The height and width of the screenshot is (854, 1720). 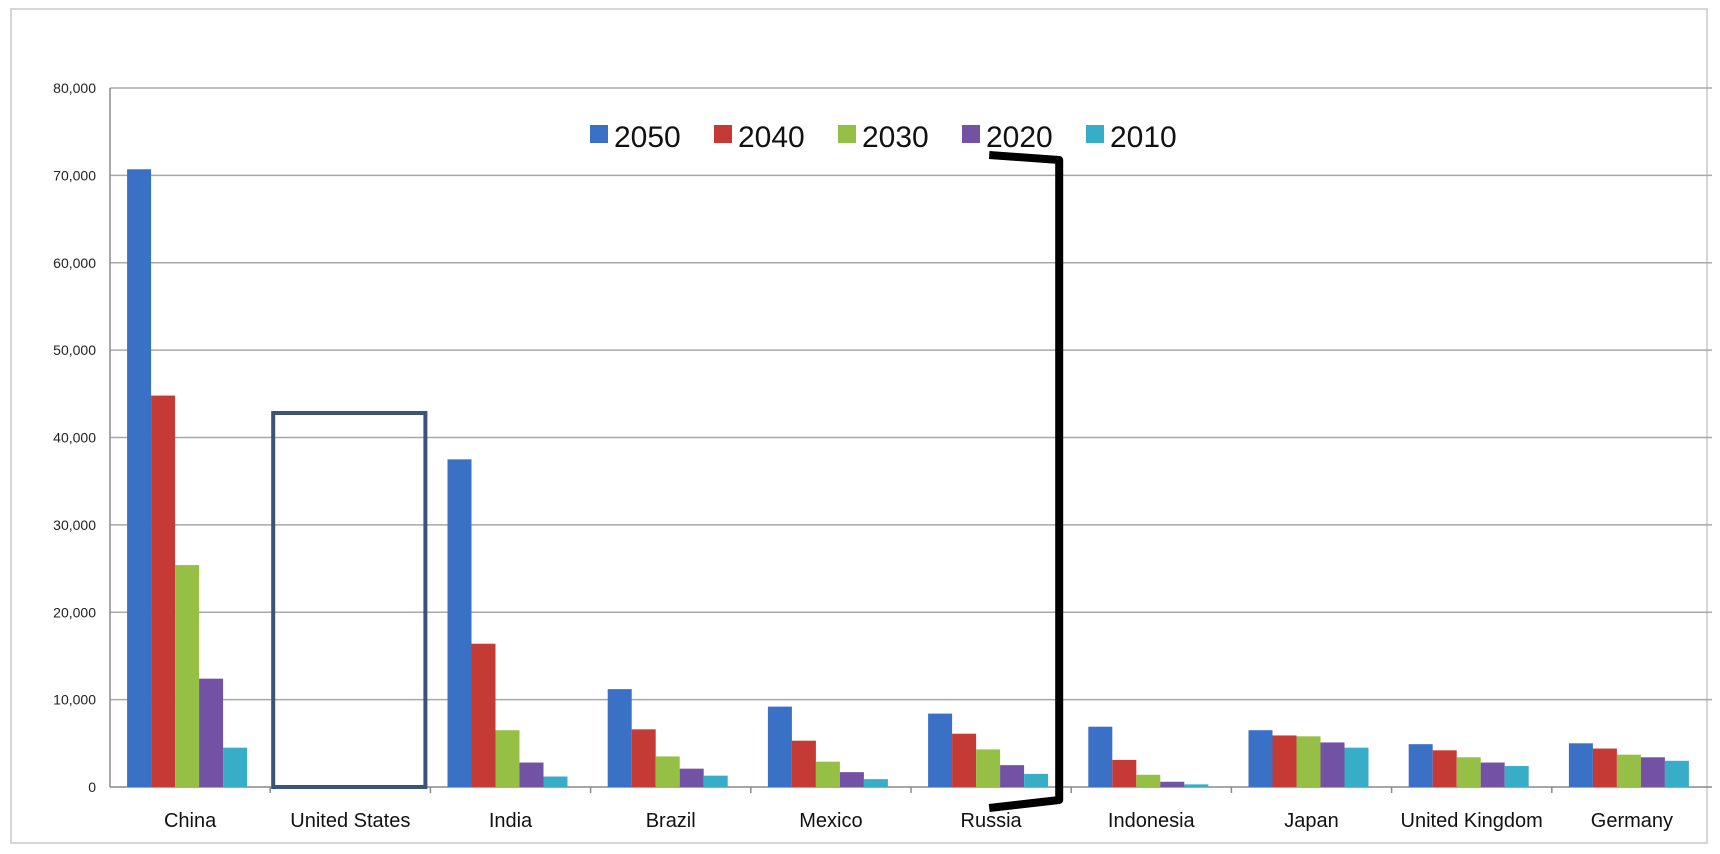 What do you see at coordinates (1152, 821) in the screenshot?
I see `category-label: Indonesia` at bounding box center [1152, 821].